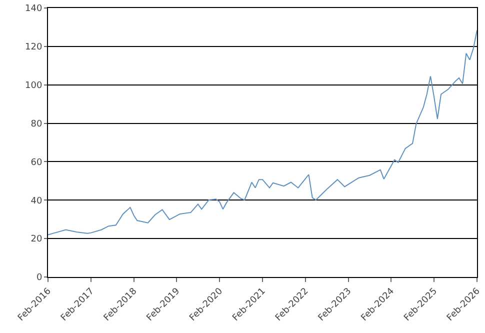 This screenshot has height=333, width=485. What do you see at coordinates (39, 278) in the screenshot?
I see `y-tick-label: 0` at bounding box center [39, 278].